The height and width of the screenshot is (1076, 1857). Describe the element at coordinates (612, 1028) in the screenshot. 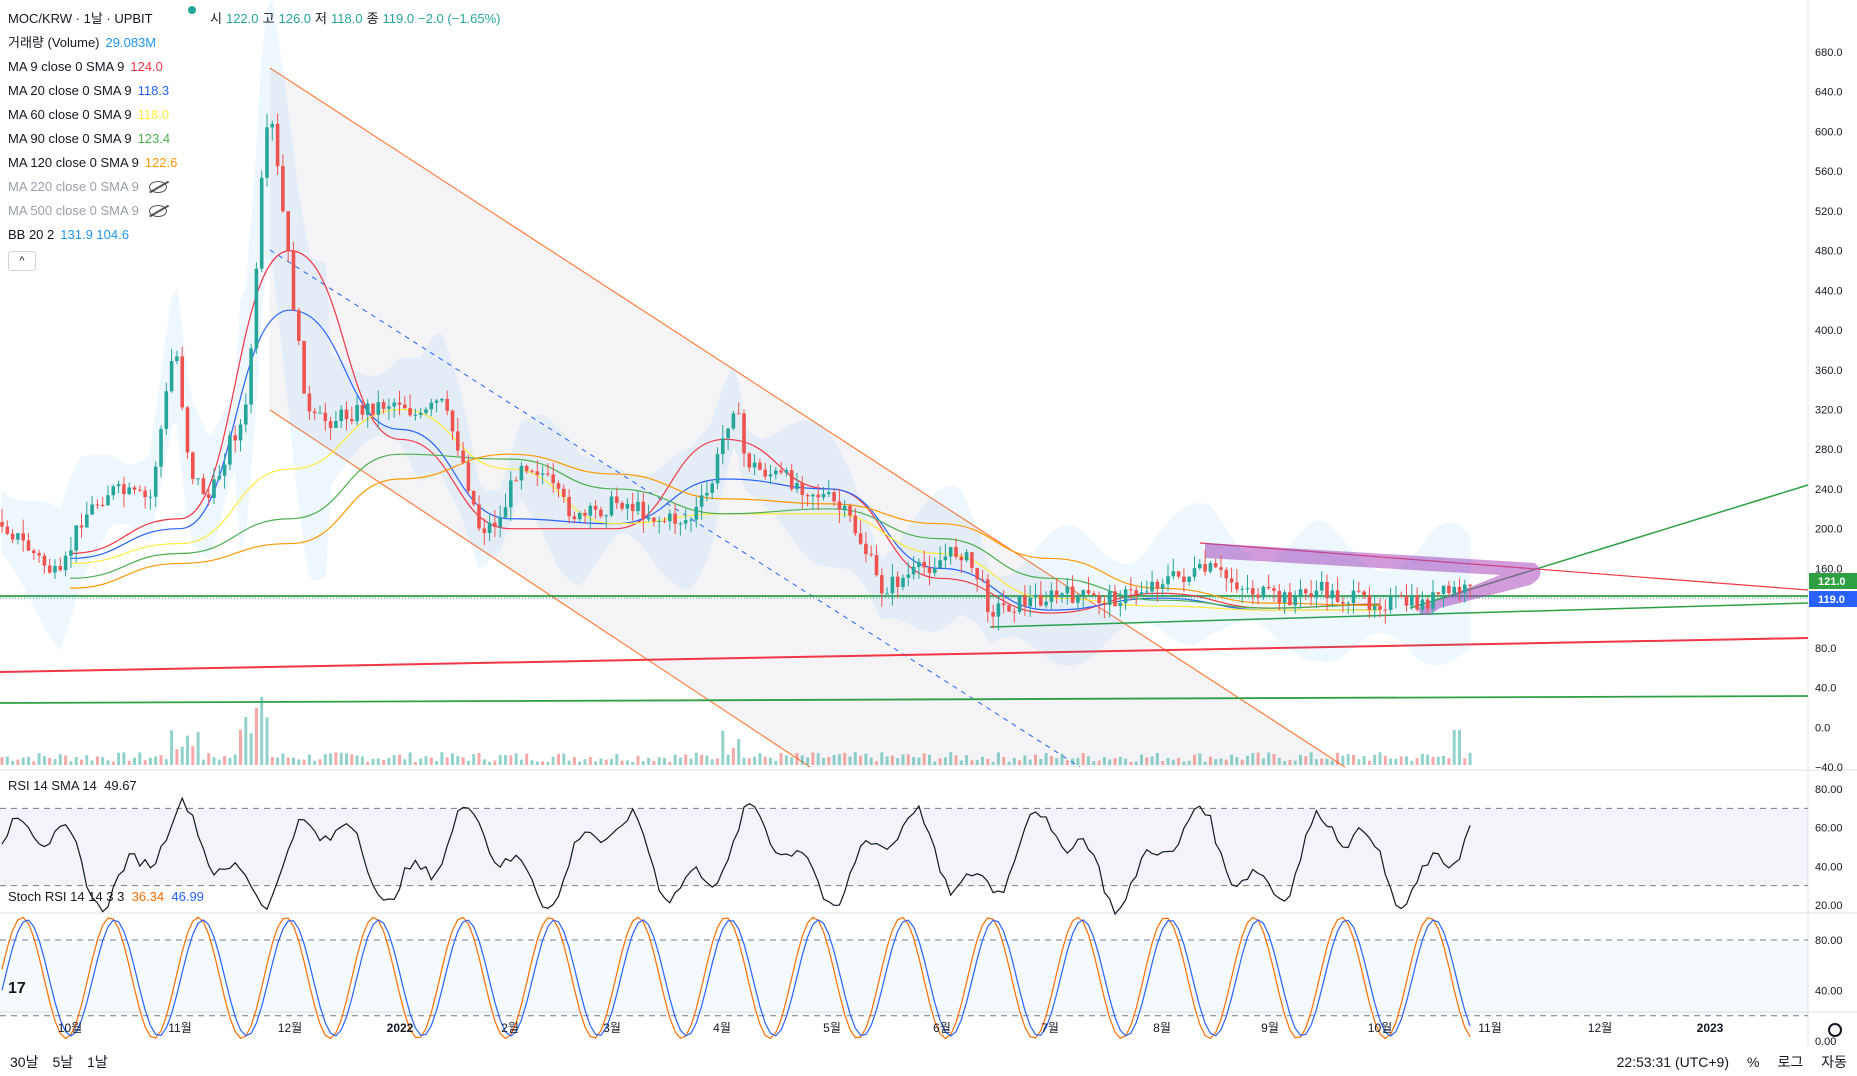

I see `time-axis-label: 3월` at that location.